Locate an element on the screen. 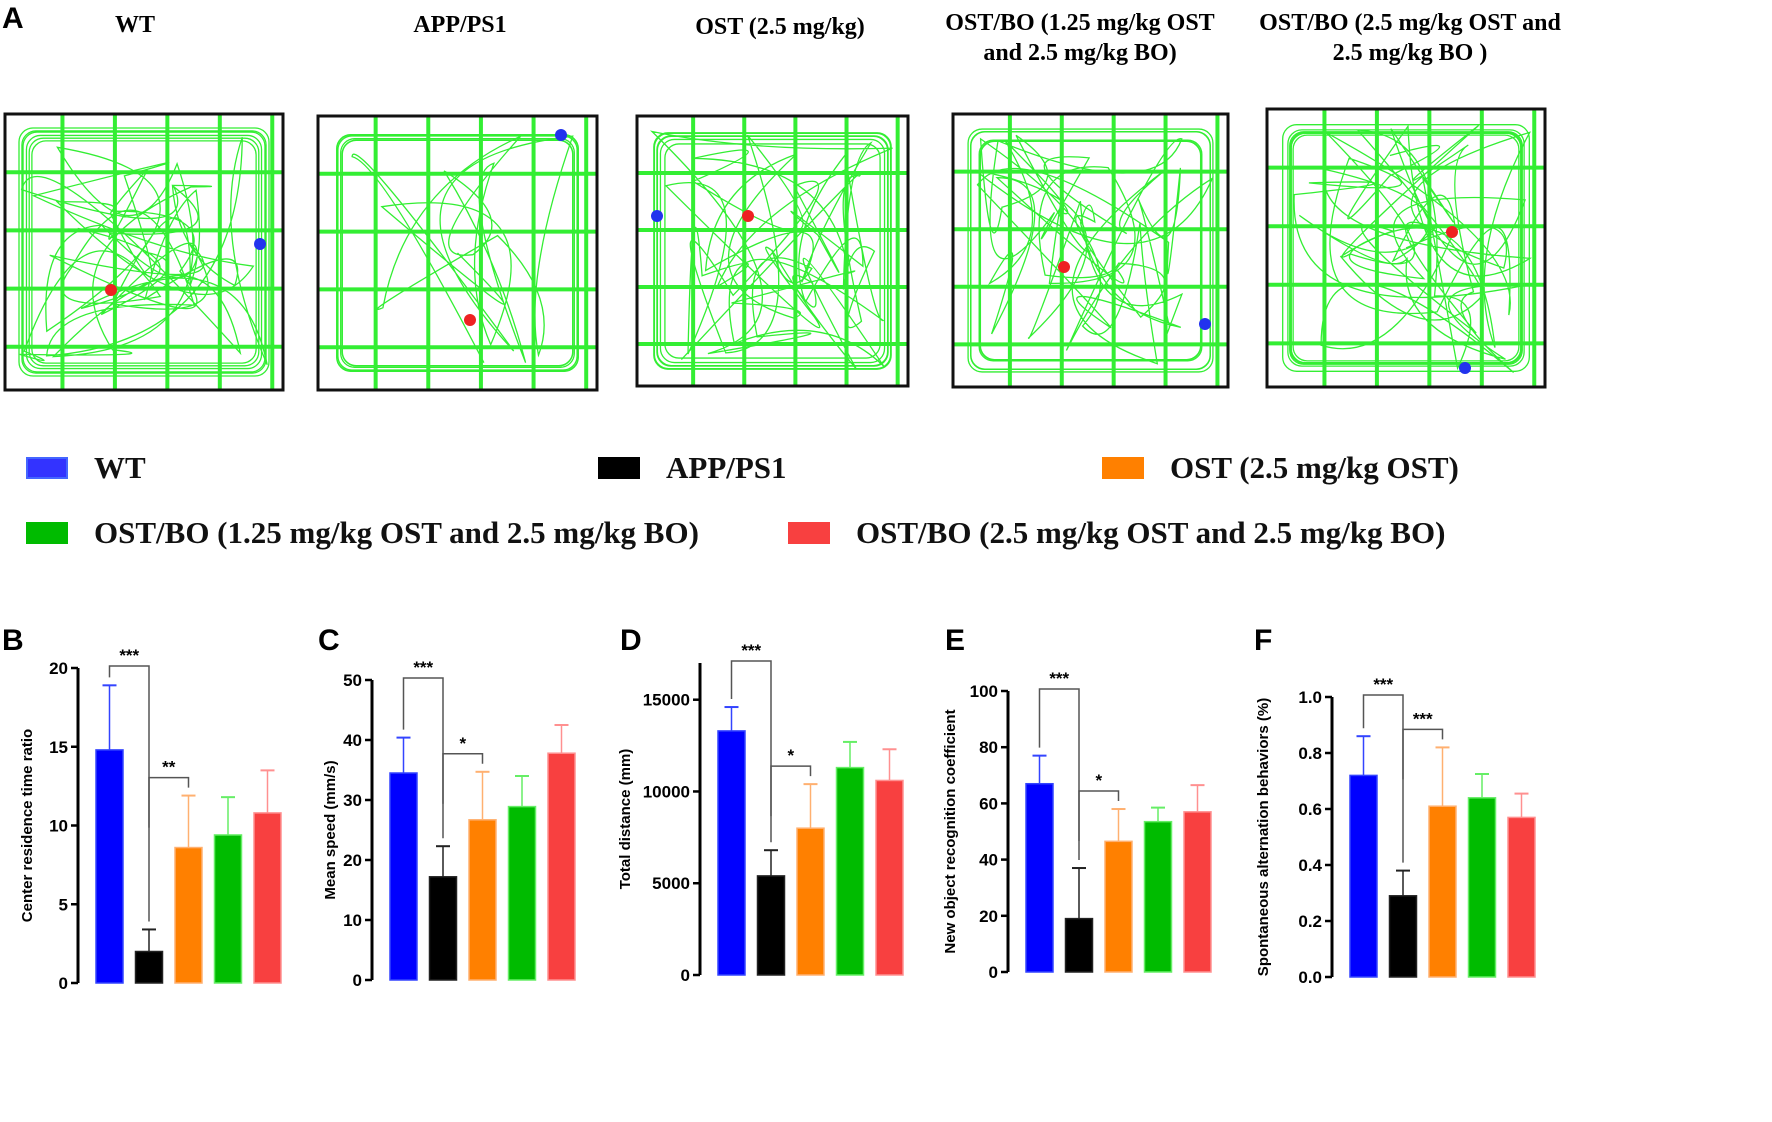 Image resolution: width=1772 pixels, height=1122 pixels. legend-label: OST (2.5 mg/kg OST) is located at coordinates (1314, 467).